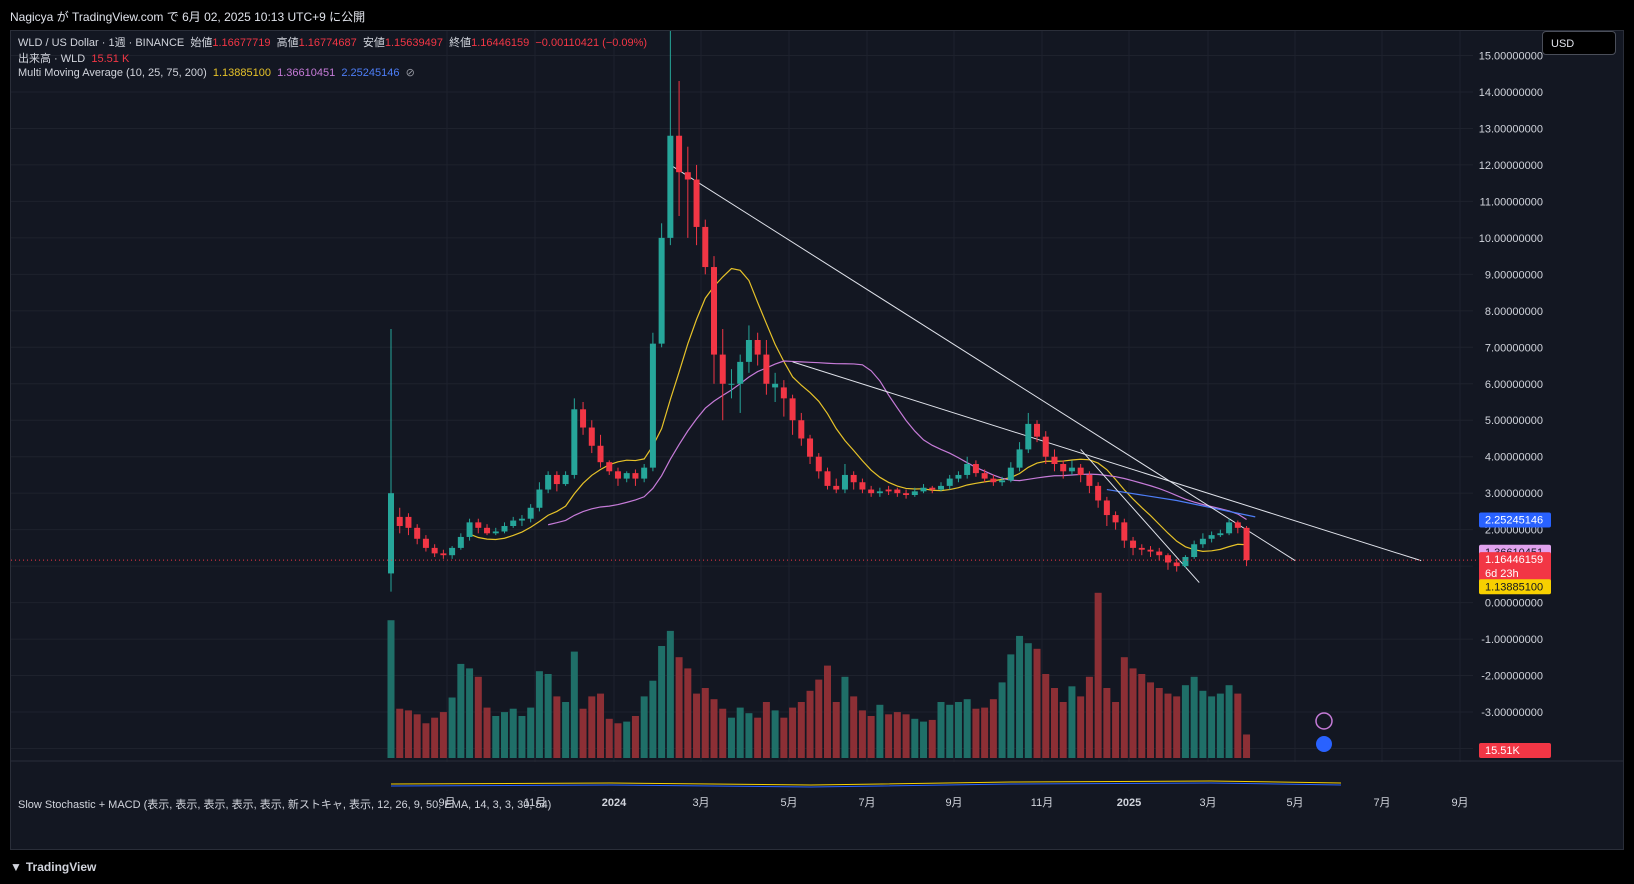 The height and width of the screenshot is (884, 1634). What do you see at coordinates (53, 867) in the screenshot?
I see `tradingview-brand: ▼ TradingView` at bounding box center [53, 867].